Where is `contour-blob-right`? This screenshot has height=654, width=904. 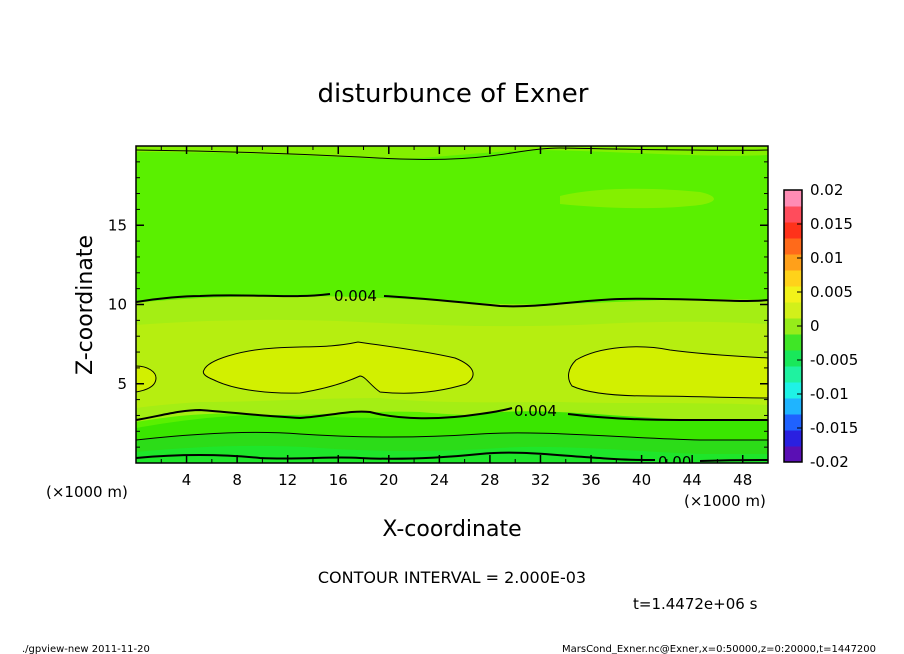 contour-blob-right is located at coordinates (668, 372).